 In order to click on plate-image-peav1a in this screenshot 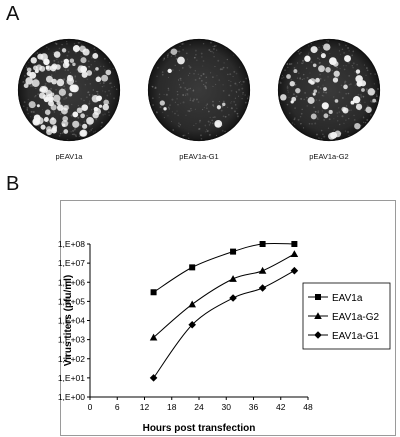, I will do `click(69, 90)`.